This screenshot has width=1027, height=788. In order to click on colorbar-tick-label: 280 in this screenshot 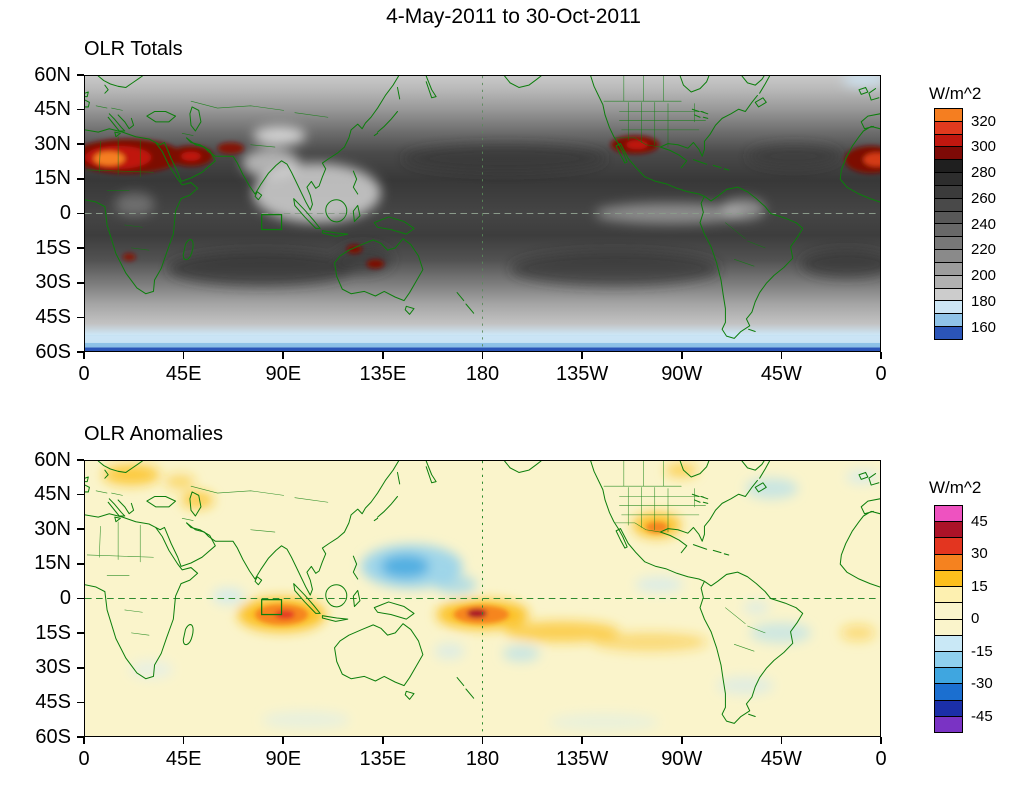, I will do `click(984, 172)`.